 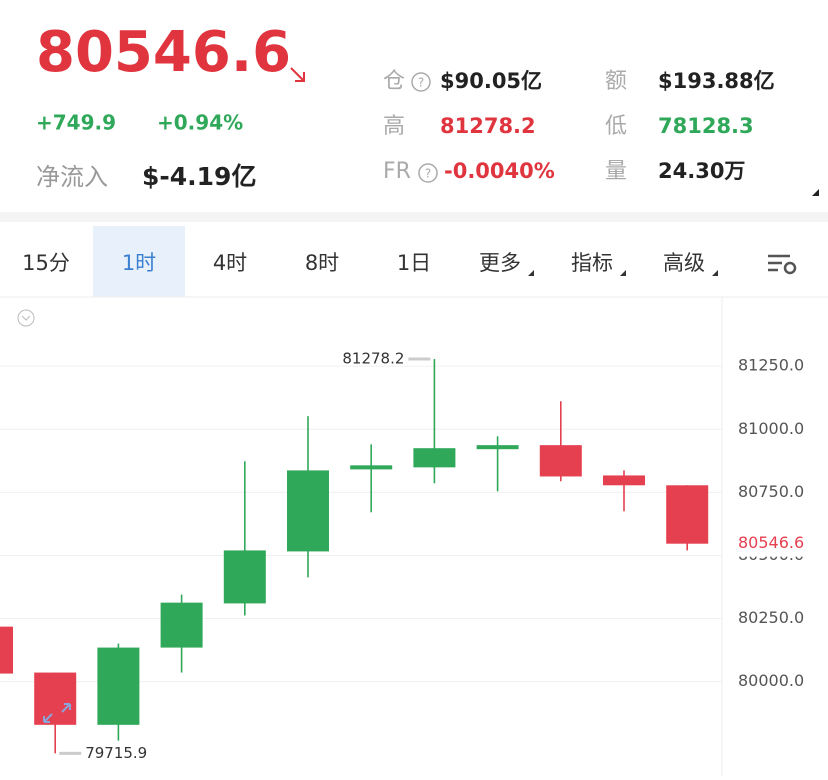 I want to click on price: 80546.6, so click(x=163, y=52).